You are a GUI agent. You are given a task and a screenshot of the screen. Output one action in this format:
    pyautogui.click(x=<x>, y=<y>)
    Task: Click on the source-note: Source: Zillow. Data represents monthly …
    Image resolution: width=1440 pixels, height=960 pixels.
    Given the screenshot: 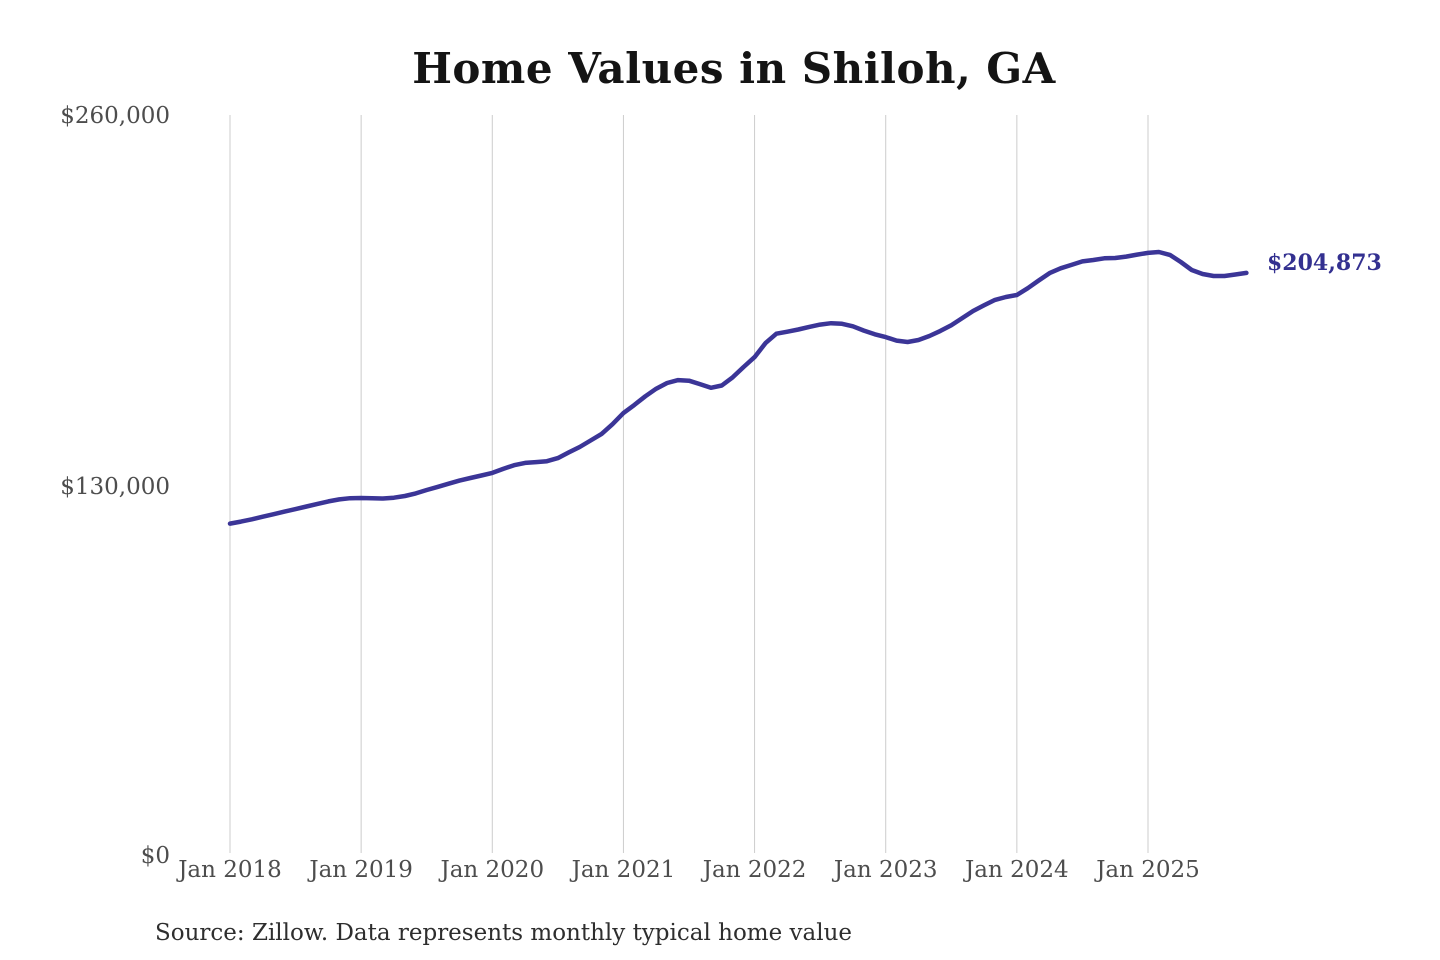 What is the action you would take?
    pyautogui.click(x=504, y=933)
    